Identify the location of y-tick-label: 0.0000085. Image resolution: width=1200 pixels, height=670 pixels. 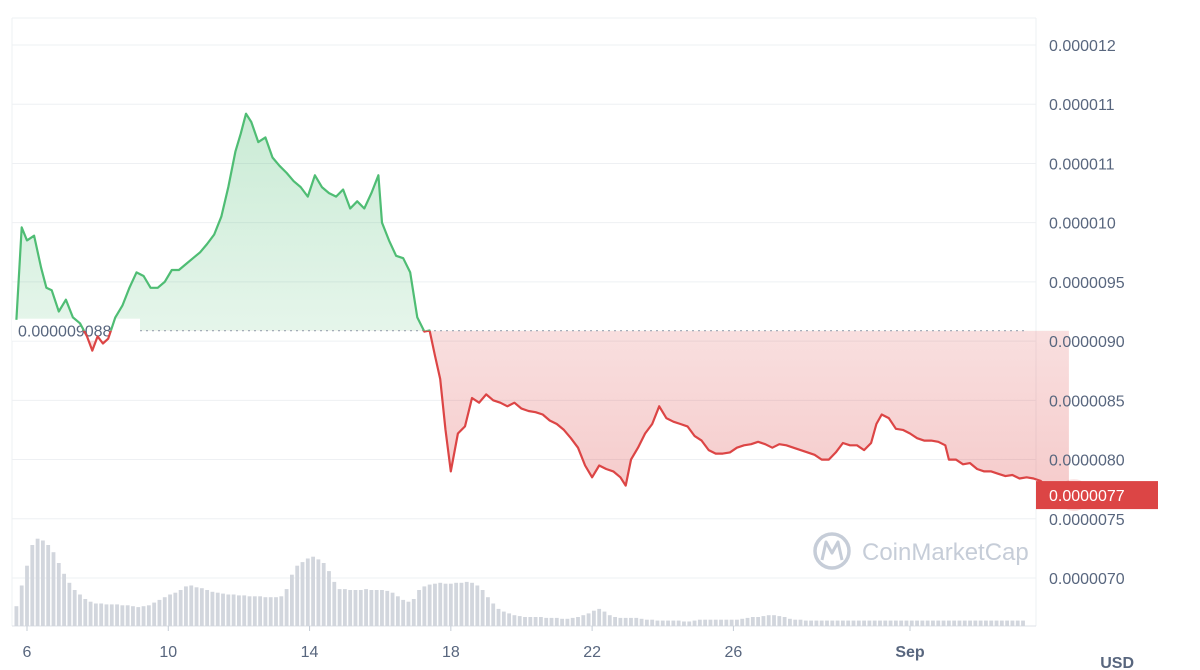
(1087, 401).